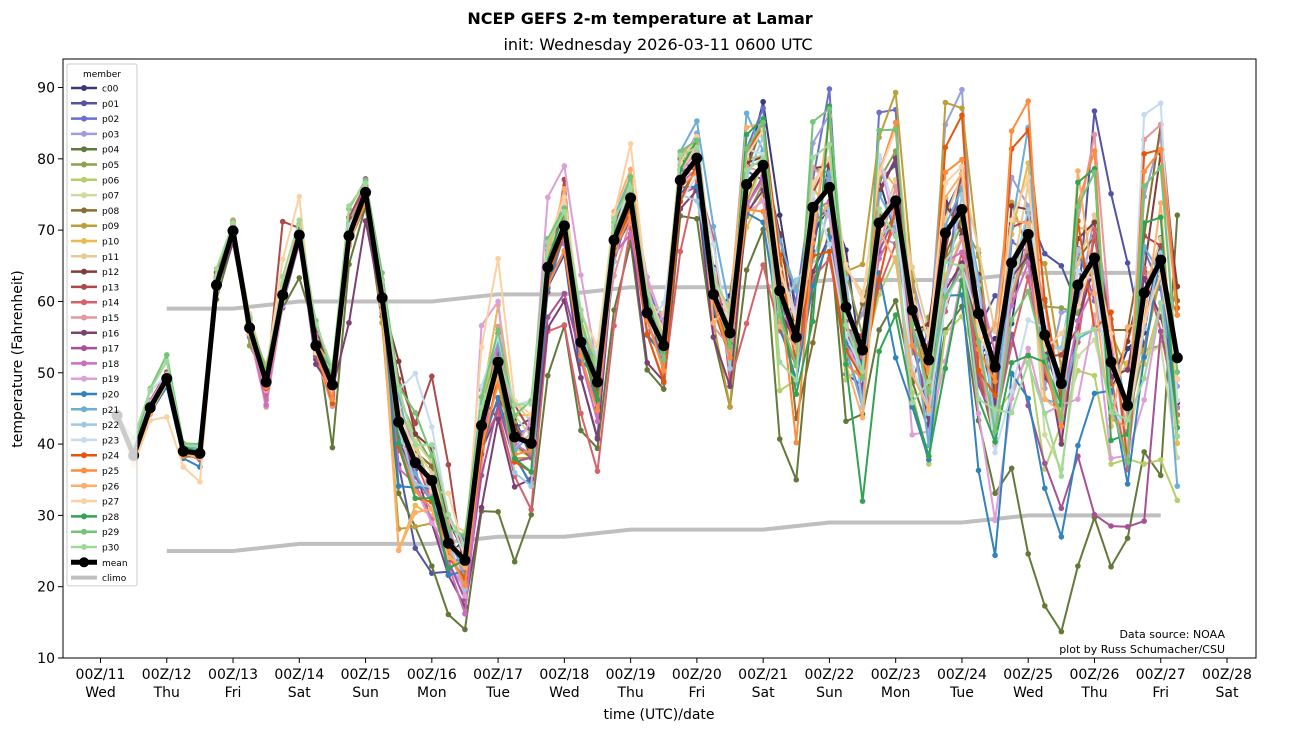 Image resolution: width=1290 pixels, height=733 pixels. Describe the element at coordinates (46, 89) in the screenshot. I see `y-tick-label: 90` at that location.